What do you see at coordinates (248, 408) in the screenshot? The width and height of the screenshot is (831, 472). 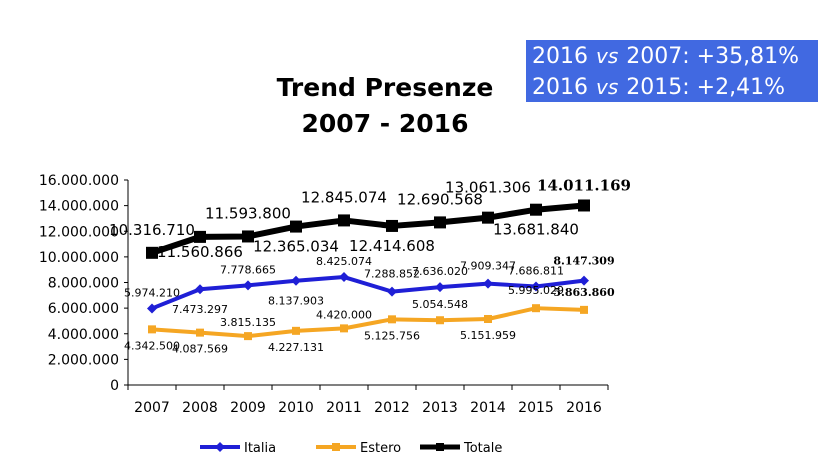 I see `x-tick-label: 2009` at bounding box center [248, 408].